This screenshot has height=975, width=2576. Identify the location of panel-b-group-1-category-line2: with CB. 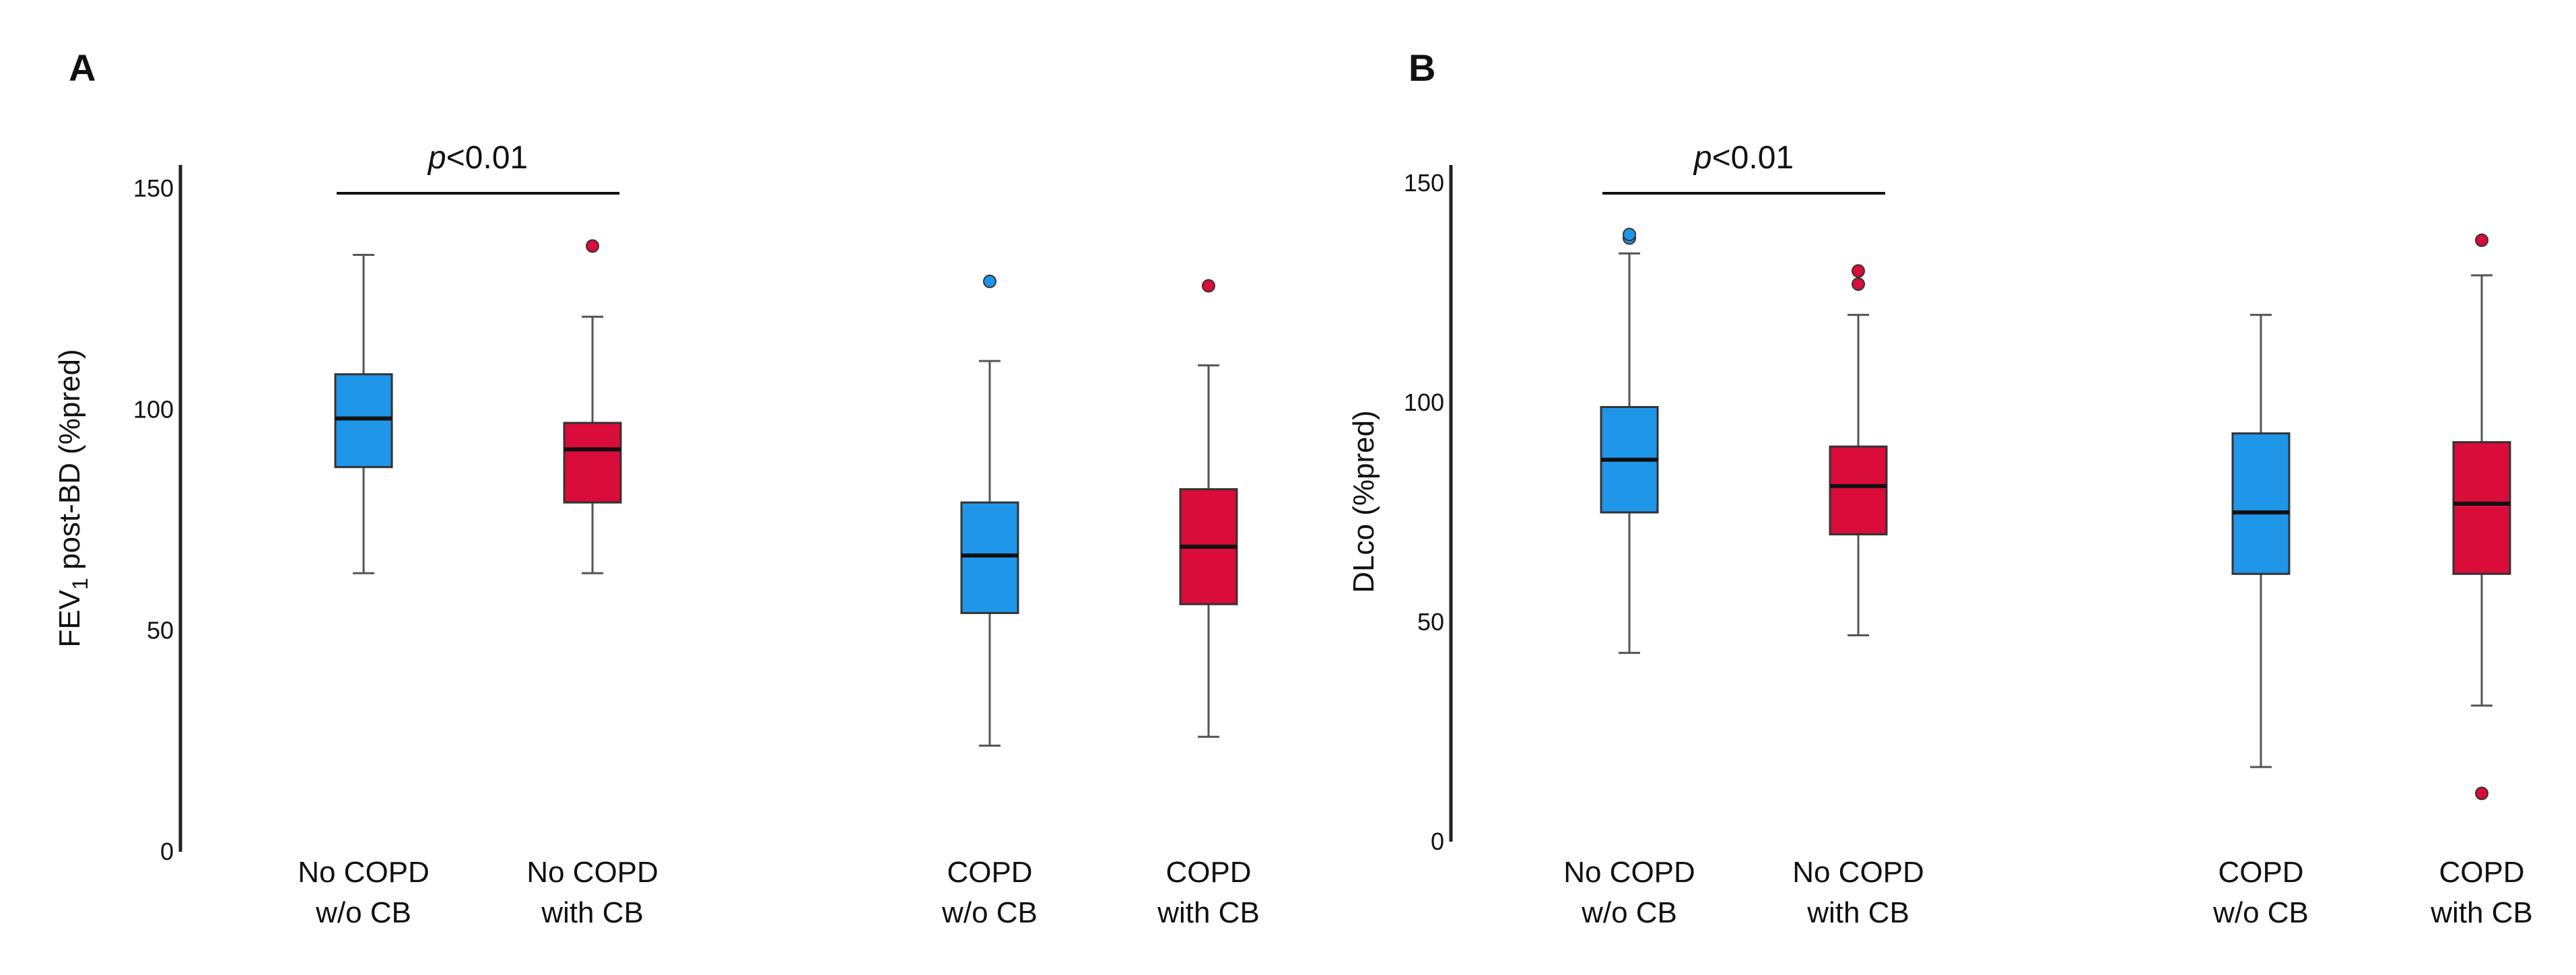
(1857, 912).